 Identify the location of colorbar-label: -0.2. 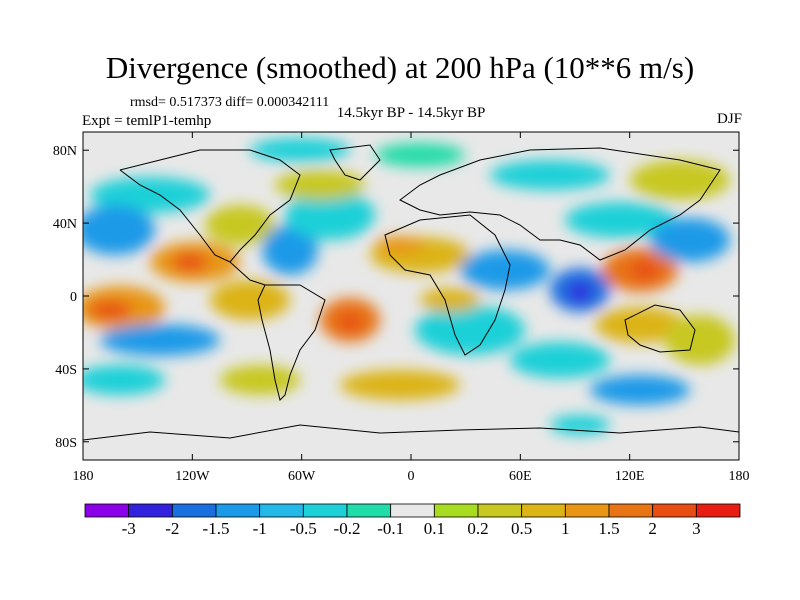
(347, 528).